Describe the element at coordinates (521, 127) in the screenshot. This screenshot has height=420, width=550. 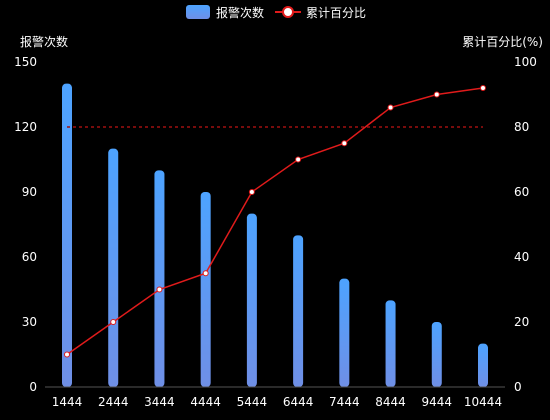
I see `right-tick-label: 80` at that location.